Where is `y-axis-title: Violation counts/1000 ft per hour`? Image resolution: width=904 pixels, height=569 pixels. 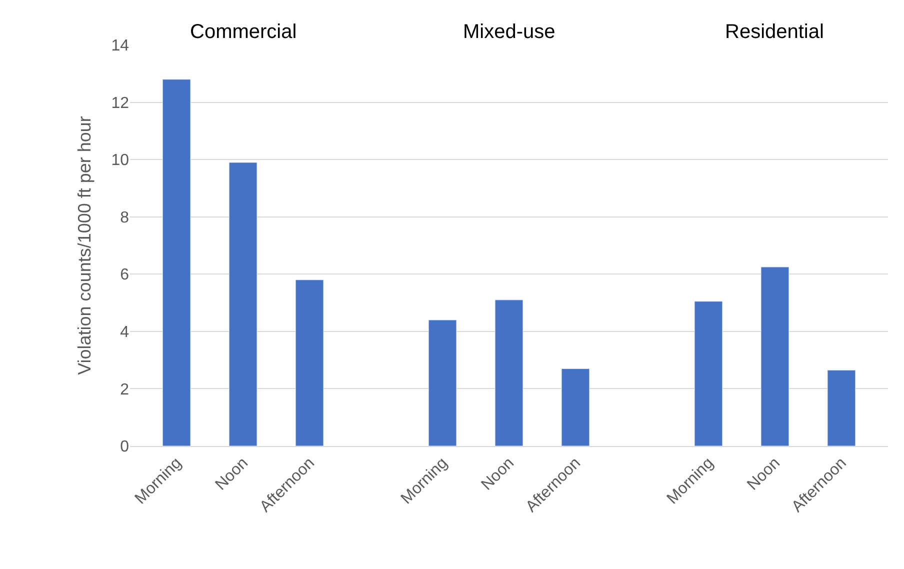
y-axis-title: Violation counts/1000 ft per hour is located at coordinates (84, 245).